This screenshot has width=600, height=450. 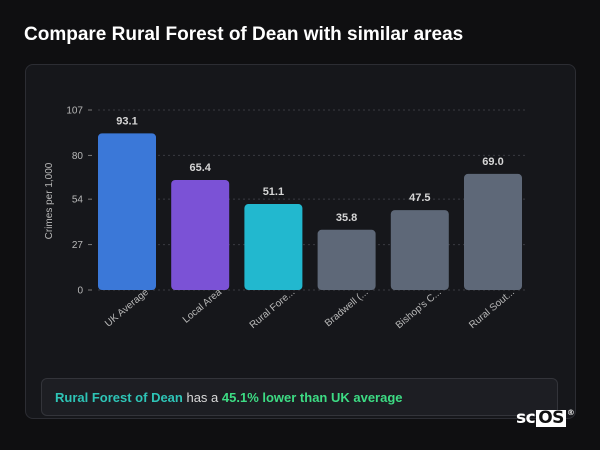 I want to click on x-axis-category-label: Local Area, so click(x=203, y=306).